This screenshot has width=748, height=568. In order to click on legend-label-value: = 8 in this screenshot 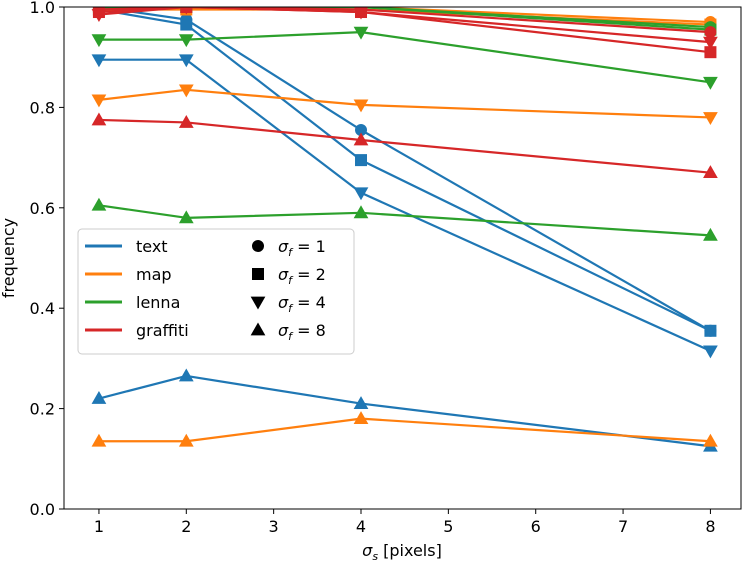, I will do `click(309, 330)`.